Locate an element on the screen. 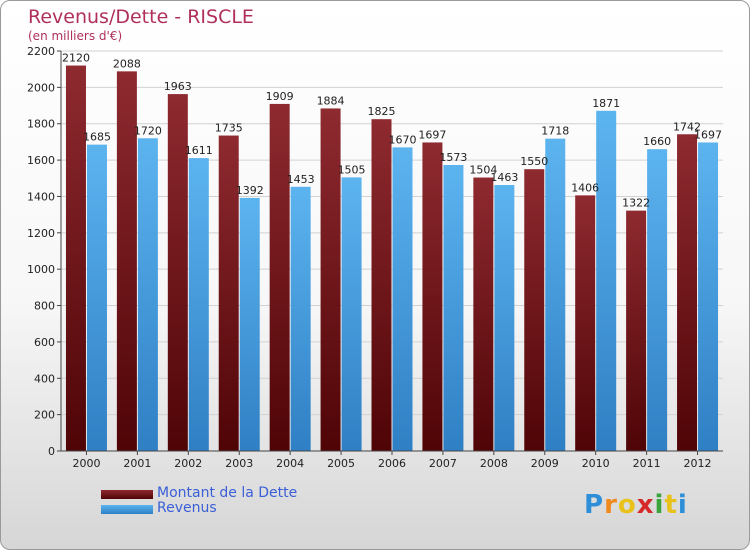 This screenshot has height=550, width=750. x-tick-label: 2003 is located at coordinates (239, 463).